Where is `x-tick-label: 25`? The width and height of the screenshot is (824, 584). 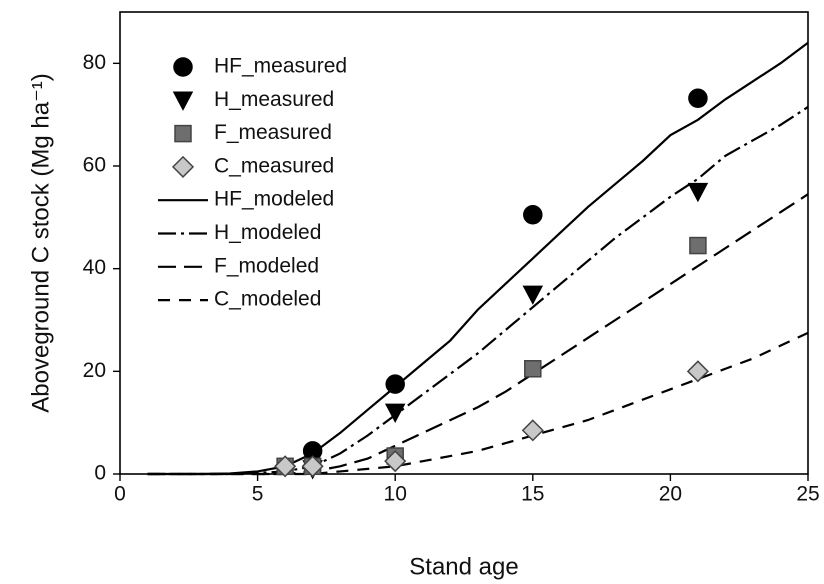 x-tick-label: 25 is located at coordinates (807, 494).